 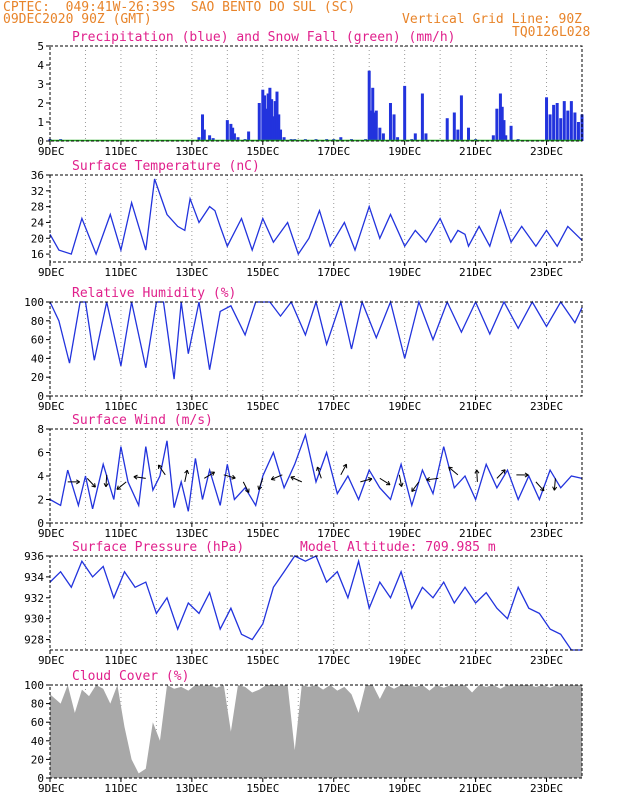 I want to click on y-tick-label: 2, so click(x=40, y=500).